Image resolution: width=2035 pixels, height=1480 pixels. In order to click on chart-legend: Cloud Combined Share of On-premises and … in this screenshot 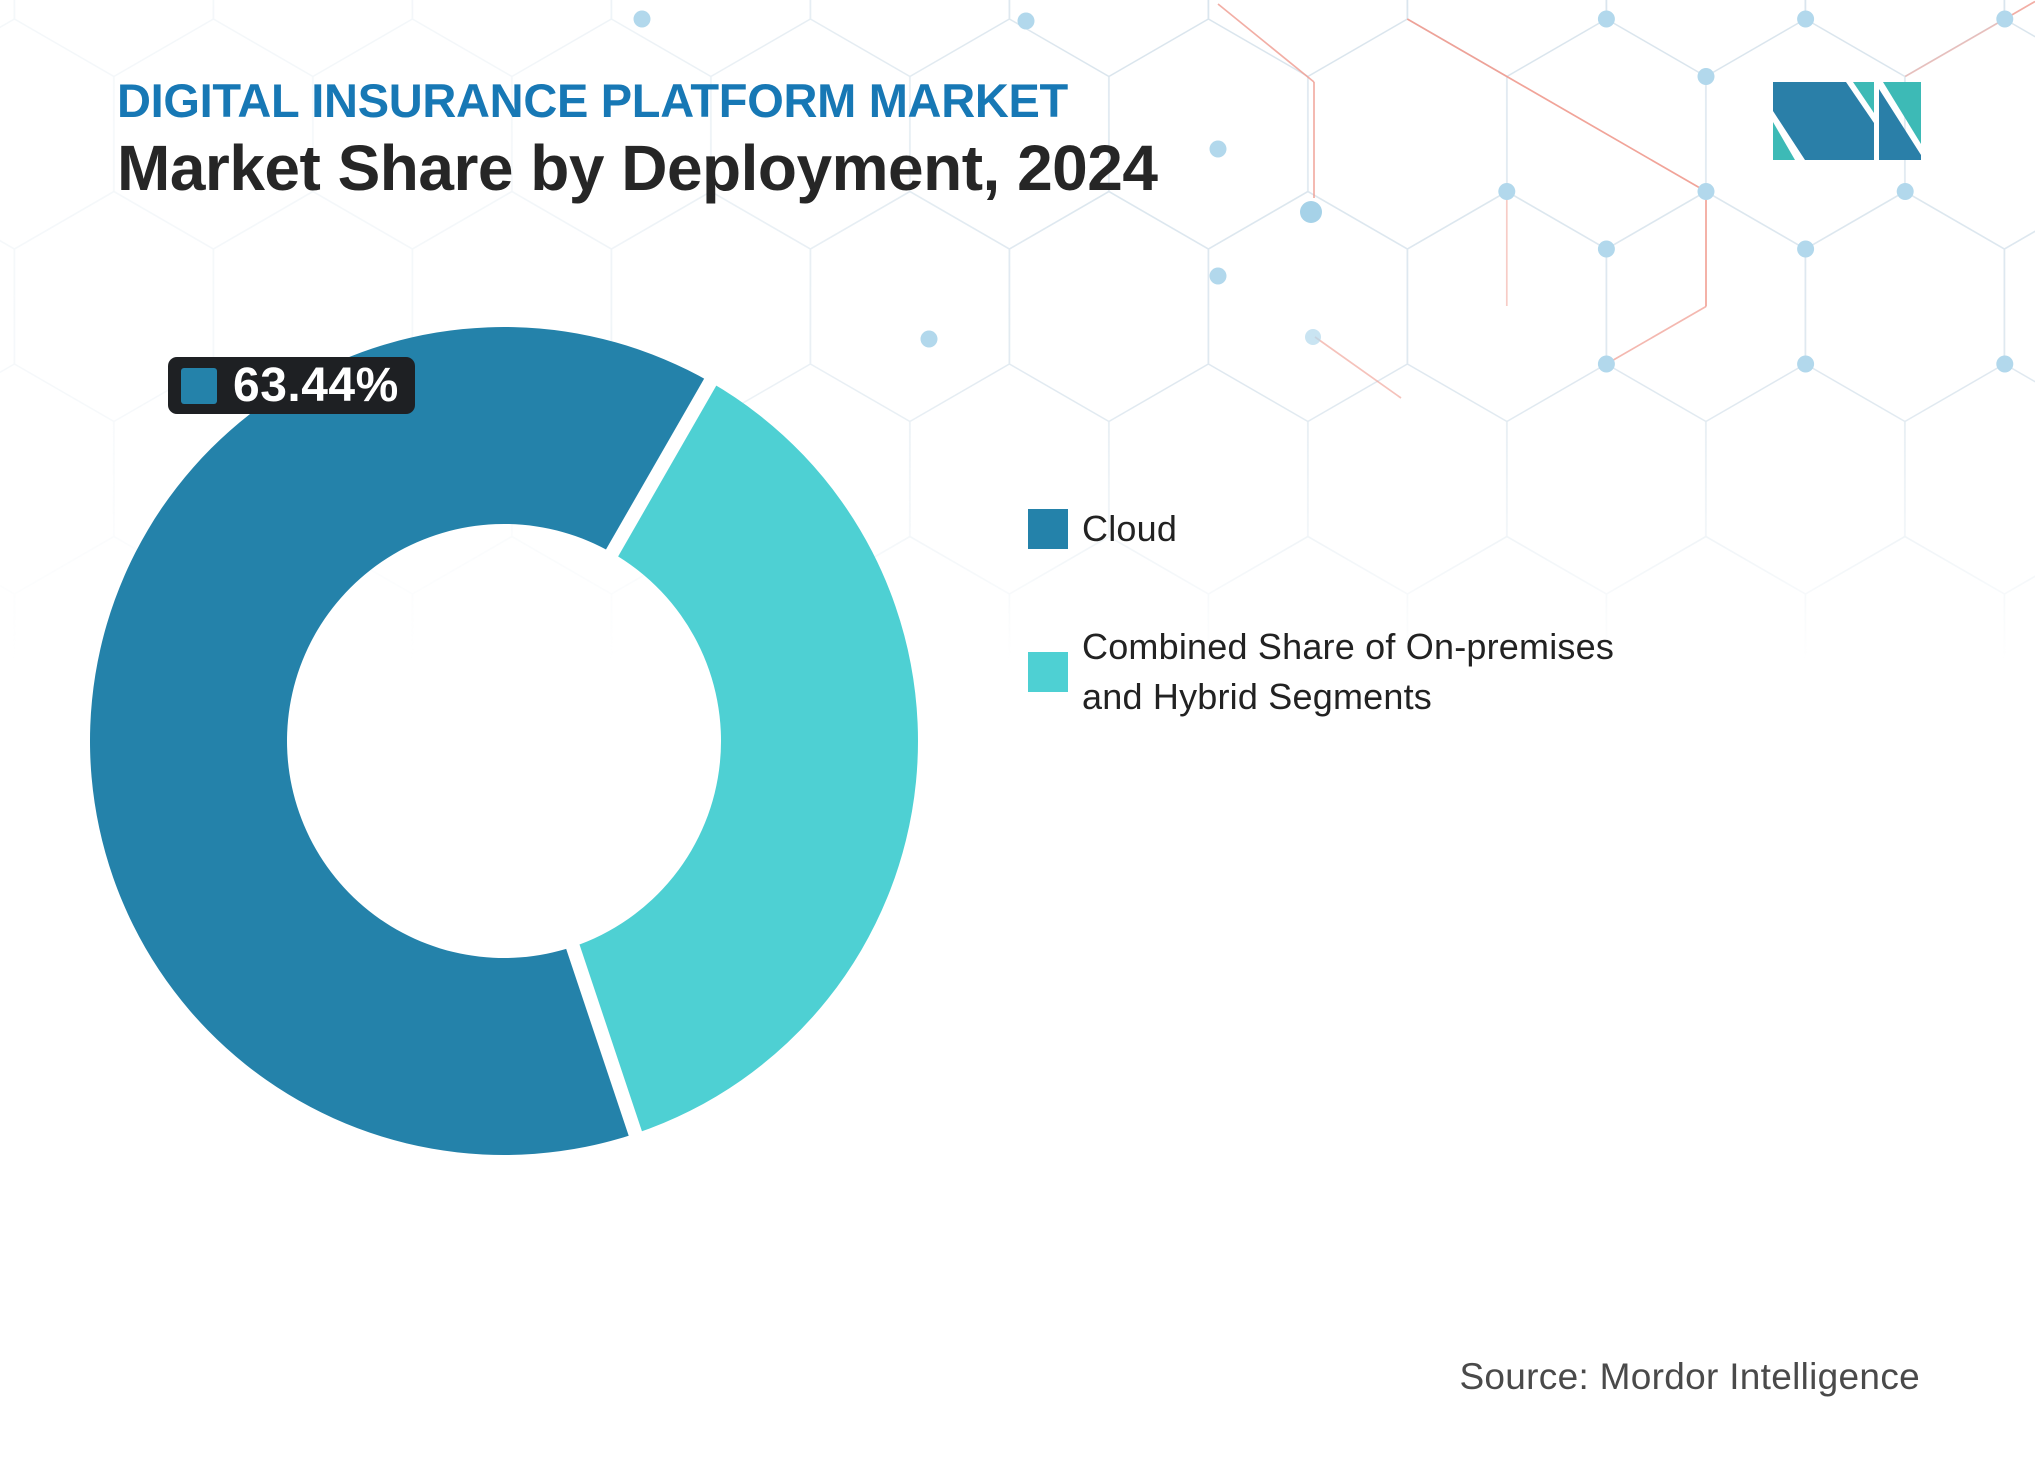, I will do `click(1335, 613)`.